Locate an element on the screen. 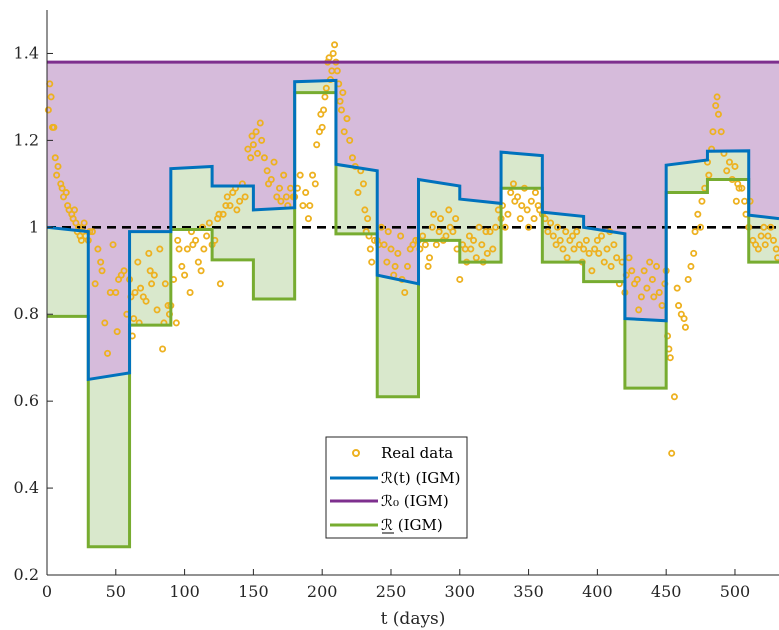  x-tick-label: 400 is located at coordinates (597, 591).